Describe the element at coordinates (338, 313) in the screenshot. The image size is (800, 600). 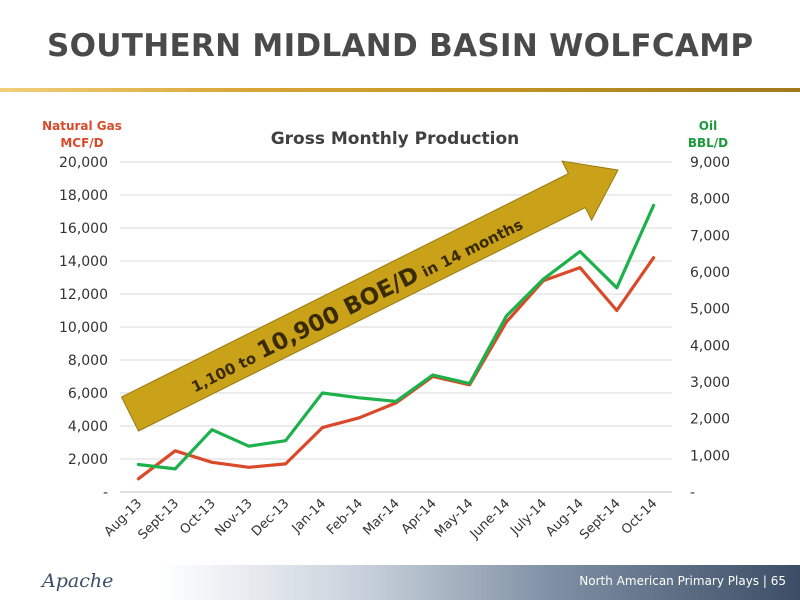
I see `growth-arrow-label-value: 10,900 BOE/D` at that location.